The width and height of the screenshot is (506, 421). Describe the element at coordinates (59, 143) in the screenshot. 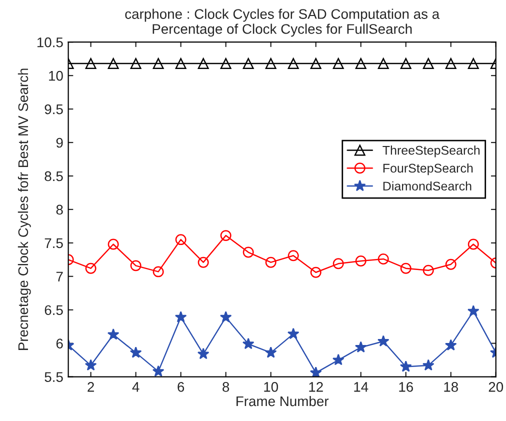

I see `y-tick-label: 9` at that location.